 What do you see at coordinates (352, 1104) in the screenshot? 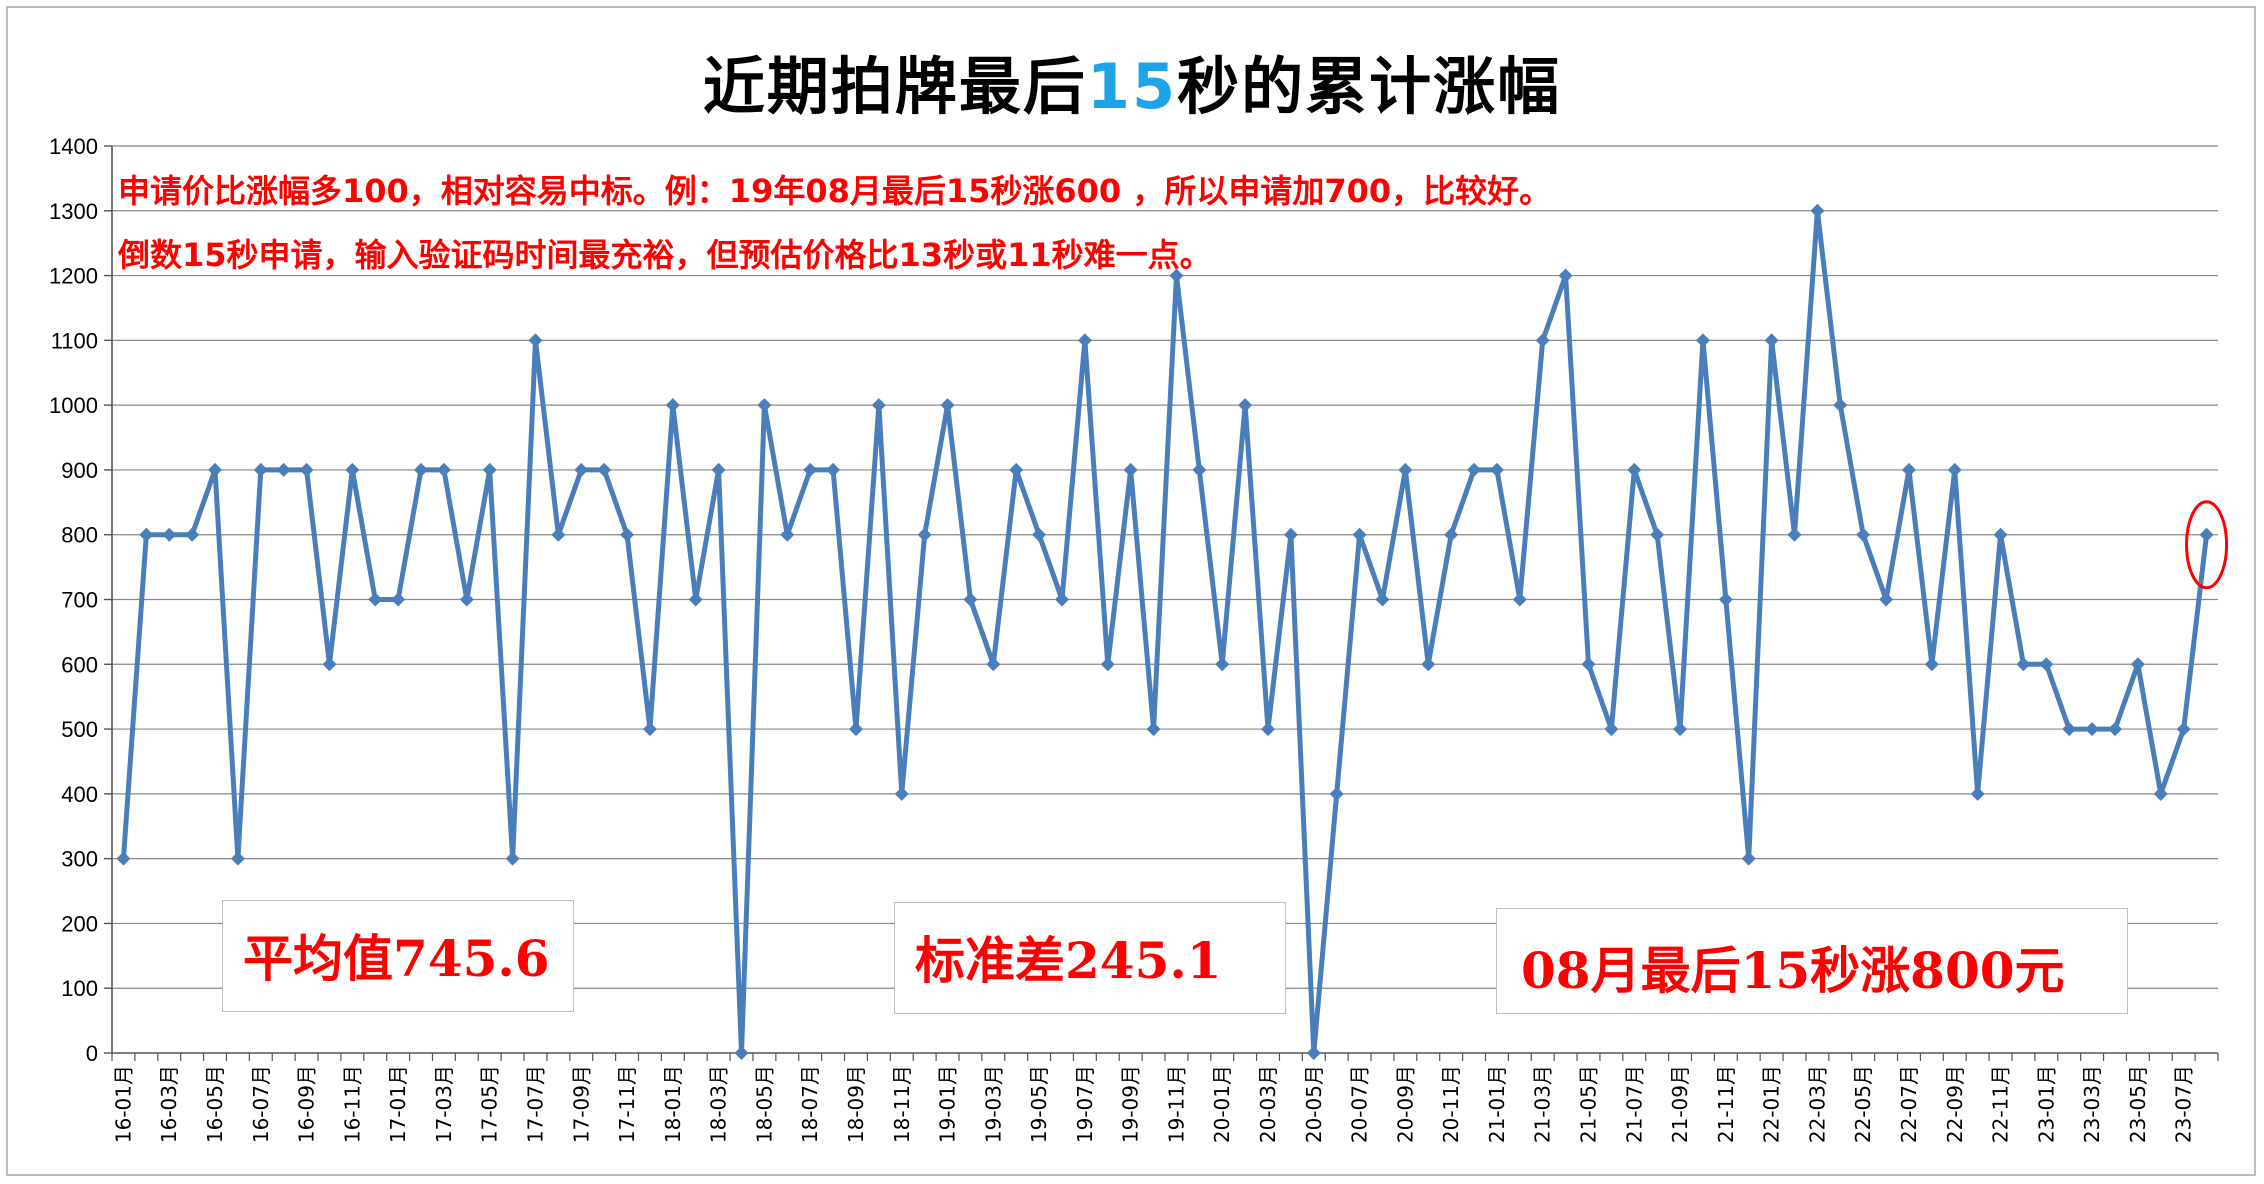
I see `x-tick-label: 16-11月` at bounding box center [352, 1104].